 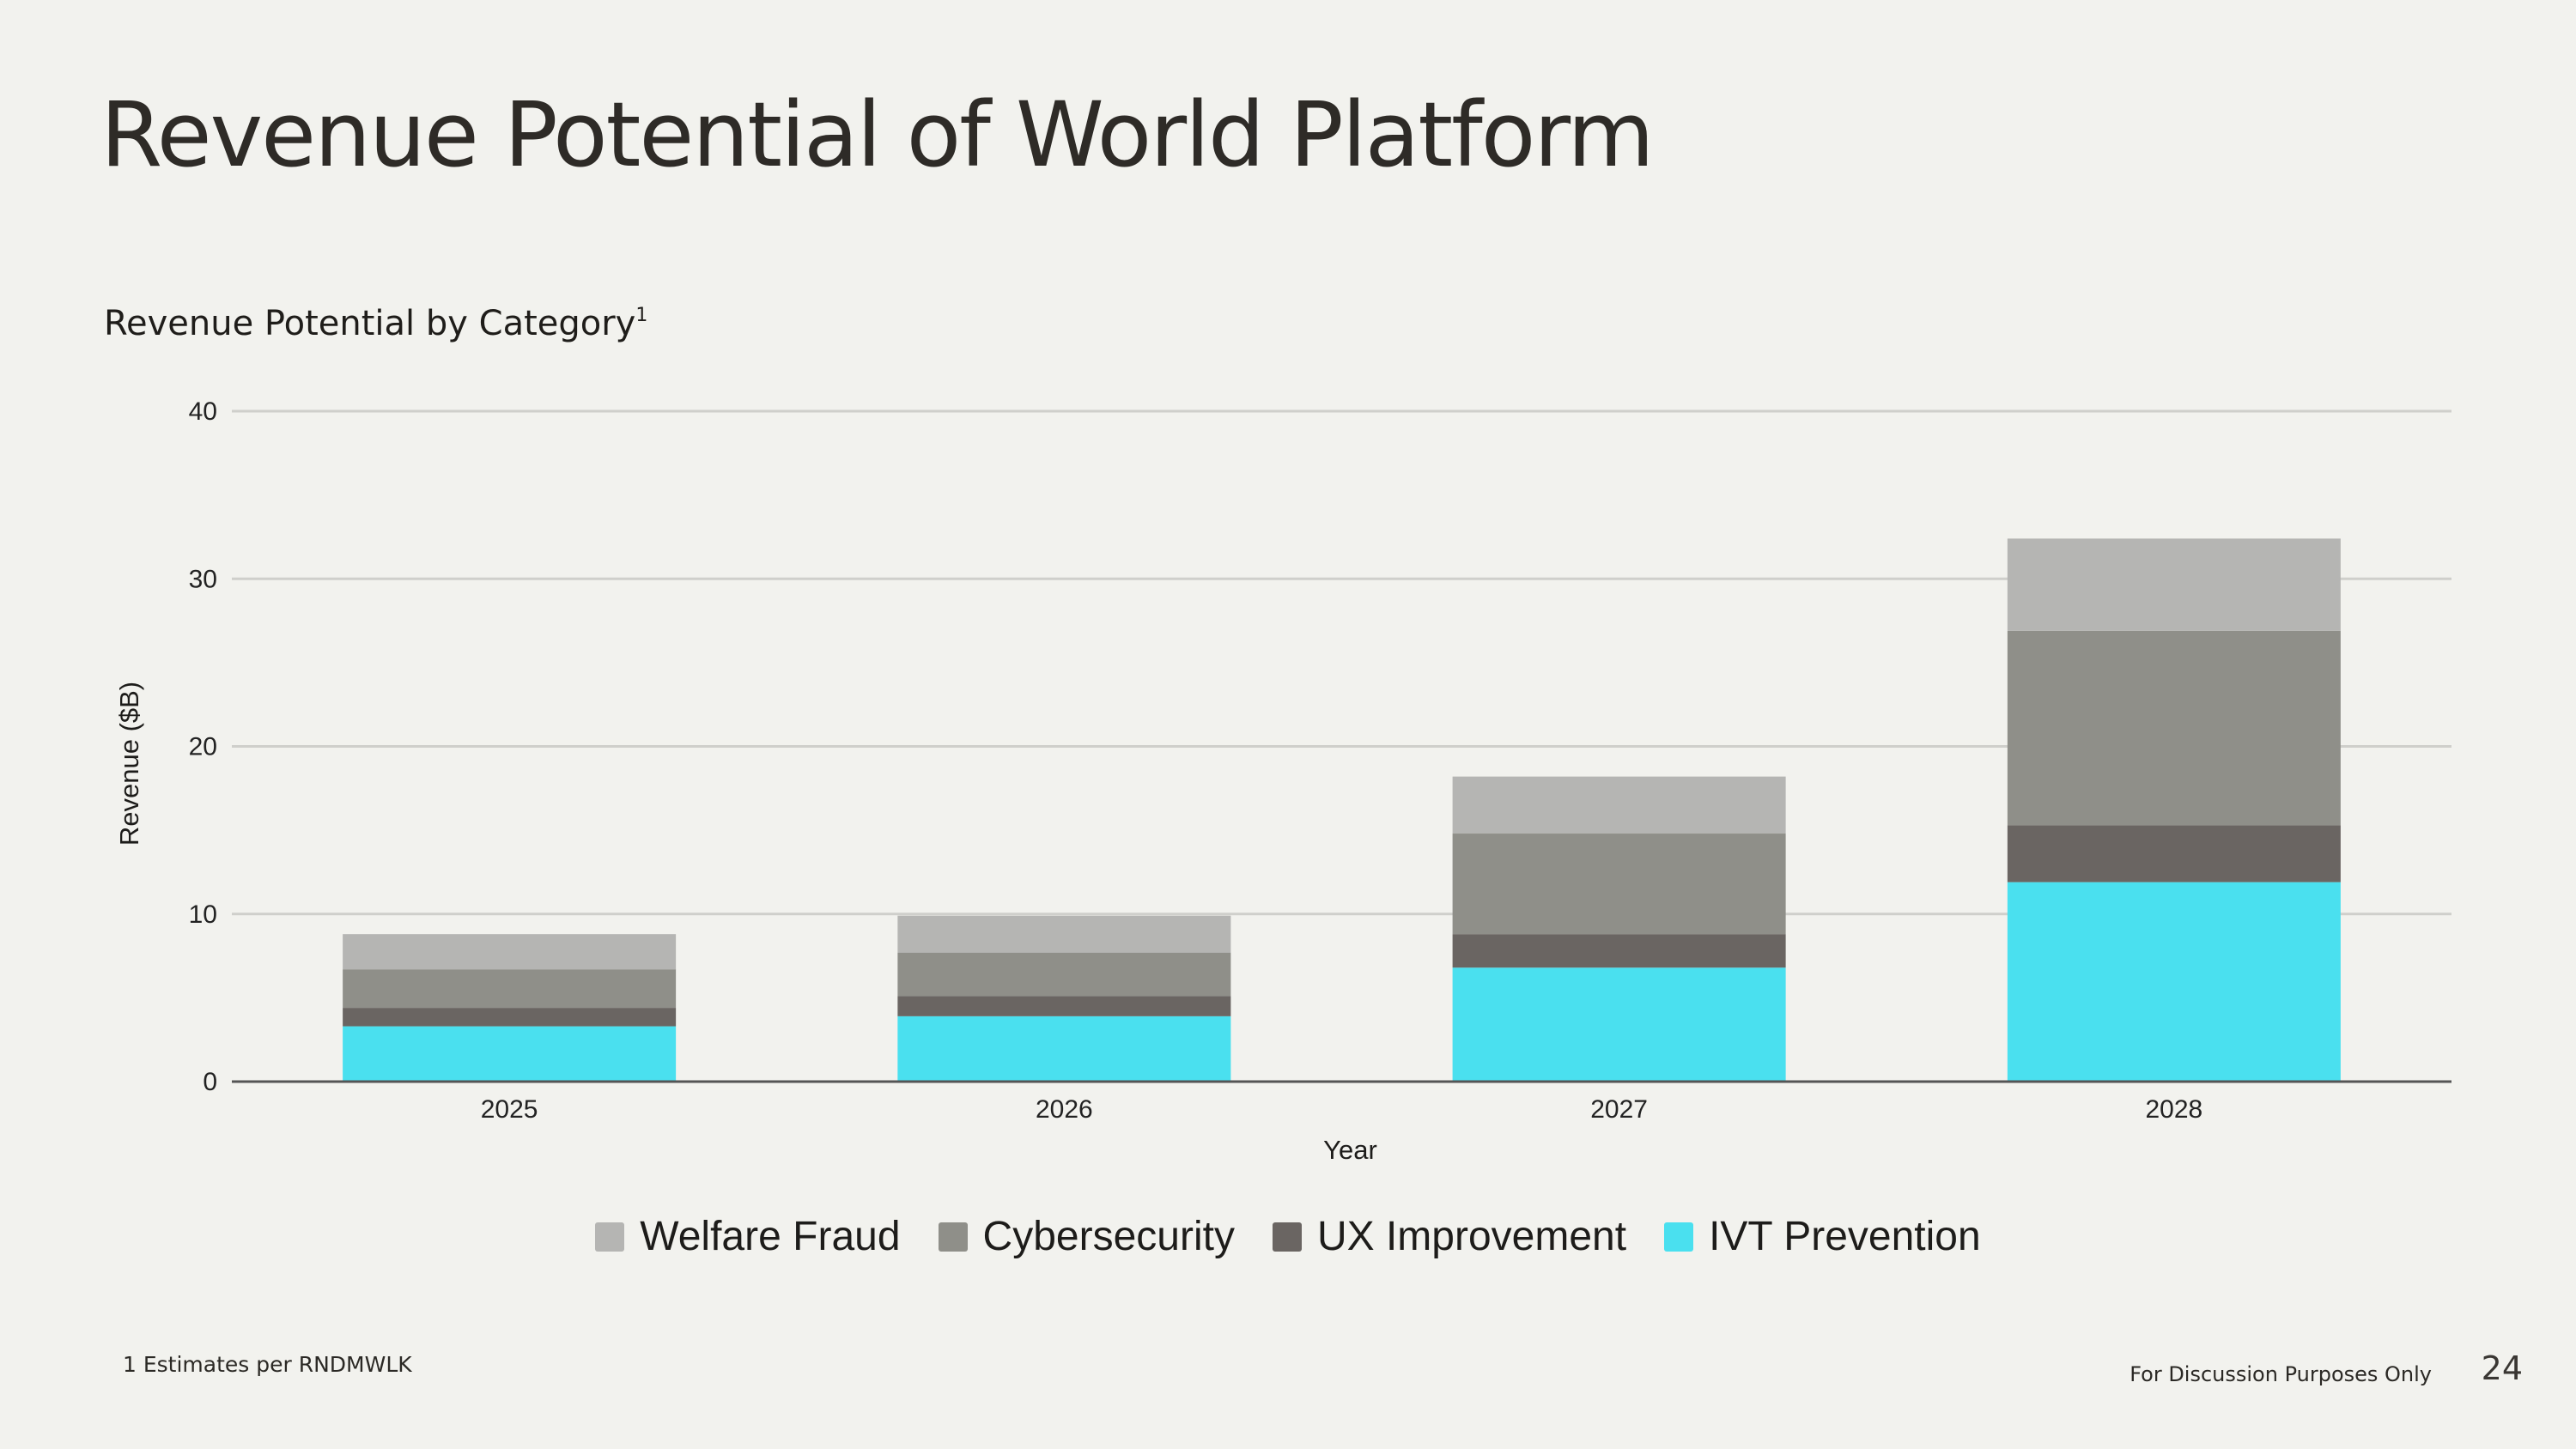 I want to click on footer-disclaimer: For Discussion Purposes Only, so click(x=2280, y=1374).